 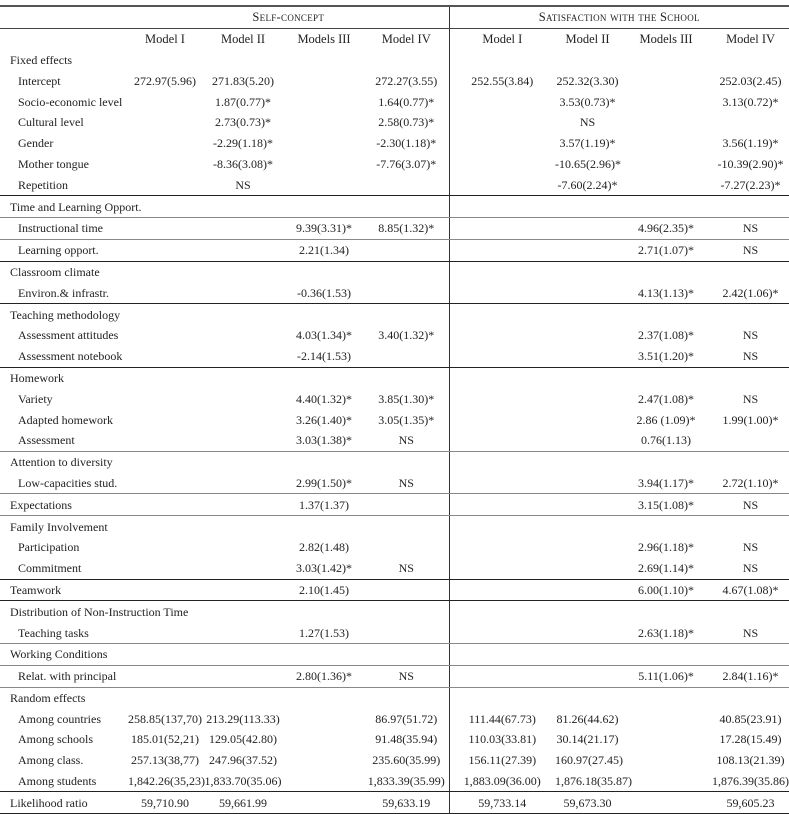 I want to click on table-row: Assessment 3.03(1.38)* NS 0.76(1.13), so click(x=394, y=440).